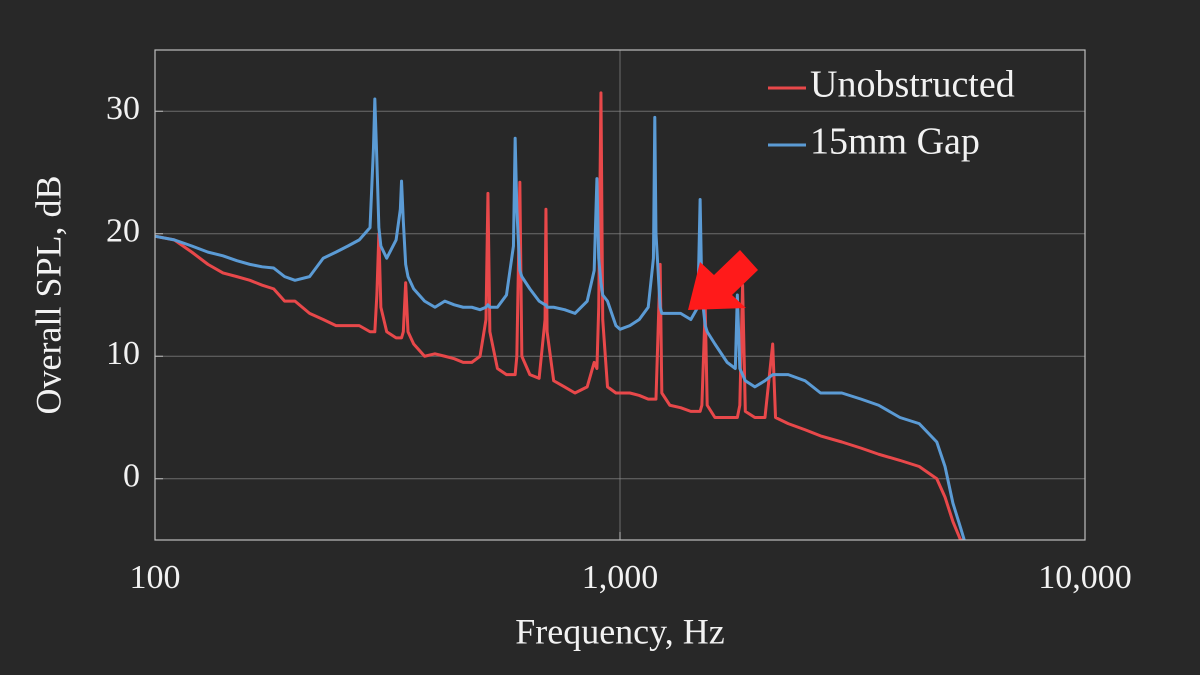 The width and height of the screenshot is (1200, 675). Describe the element at coordinates (891, 113) in the screenshot. I see `legend: Unobstructed 15mm Gap` at that location.